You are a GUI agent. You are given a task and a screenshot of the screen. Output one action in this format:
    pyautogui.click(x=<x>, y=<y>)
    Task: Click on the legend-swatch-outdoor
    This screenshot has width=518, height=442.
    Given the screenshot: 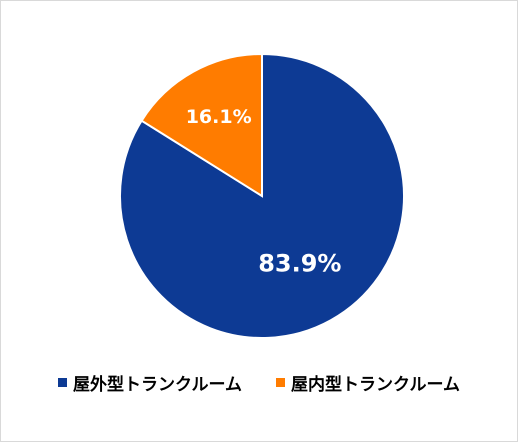 What is the action you would take?
    pyautogui.click(x=63, y=382)
    